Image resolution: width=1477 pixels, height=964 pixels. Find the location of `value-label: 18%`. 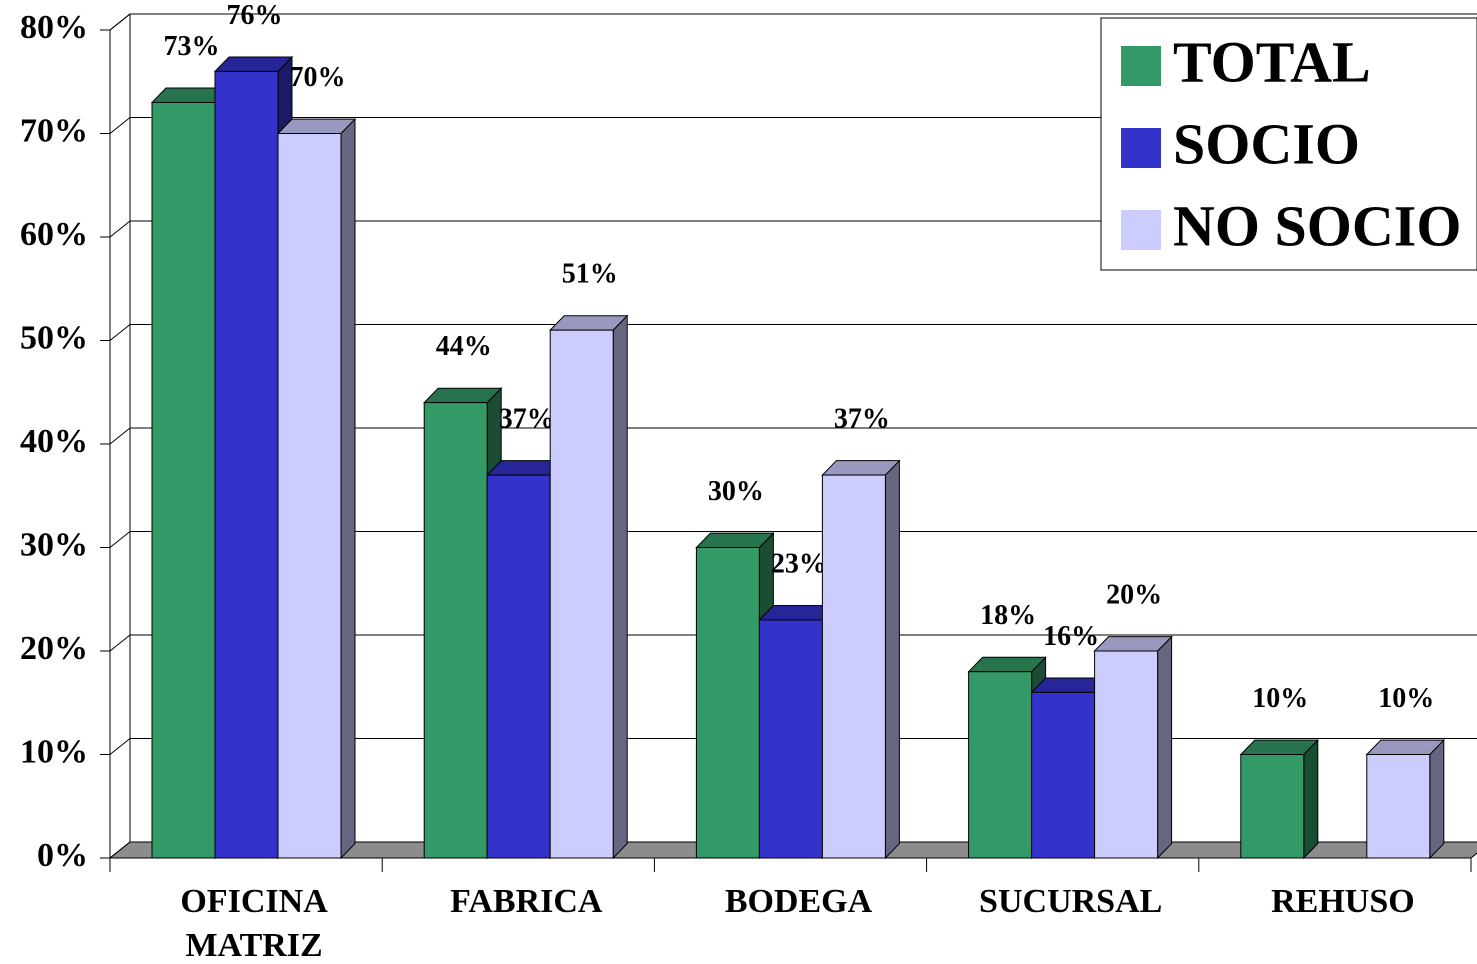

value-label: 18% is located at coordinates (1008, 615).